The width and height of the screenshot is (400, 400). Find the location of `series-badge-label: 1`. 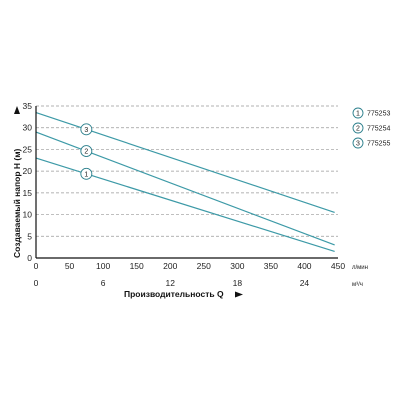

series-badge-label: 1 is located at coordinates (86, 174).